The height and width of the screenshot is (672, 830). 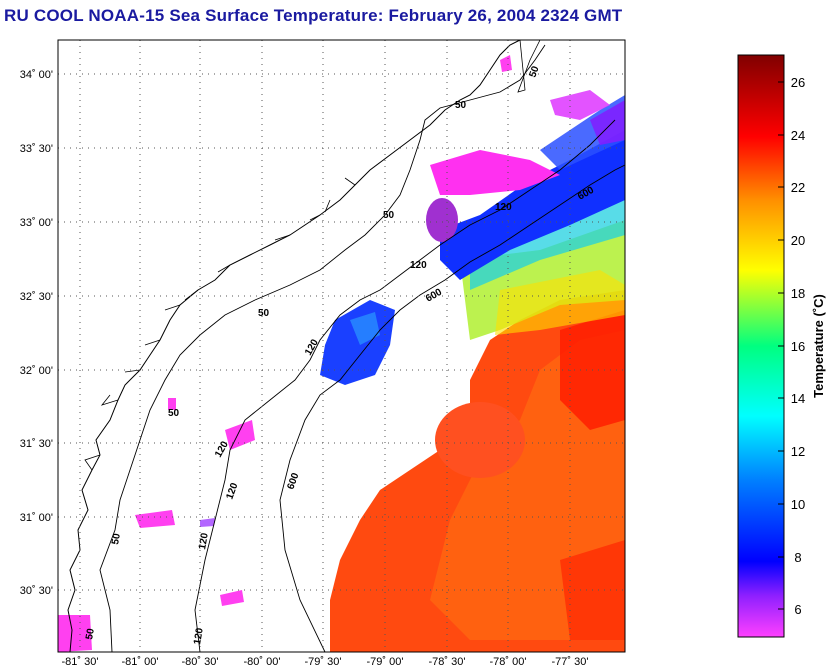 What do you see at coordinates (385, 662) in the screenshot?
I see `lon-tick-label: -79˚ 00'` at bounding box center [385, 662].